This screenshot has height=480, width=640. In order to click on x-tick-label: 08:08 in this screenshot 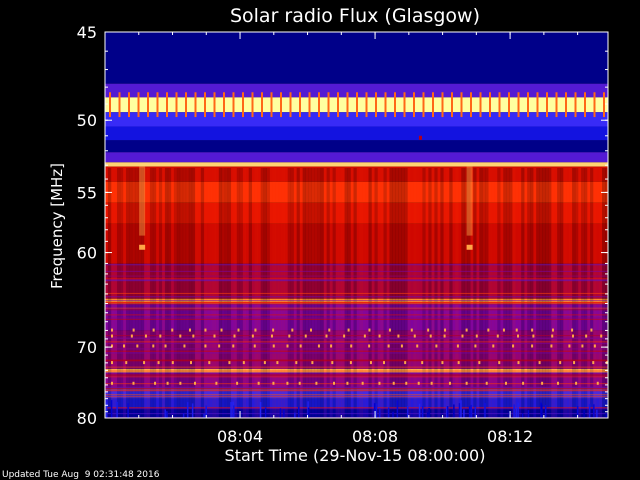, I will do `click(375, 436)`.